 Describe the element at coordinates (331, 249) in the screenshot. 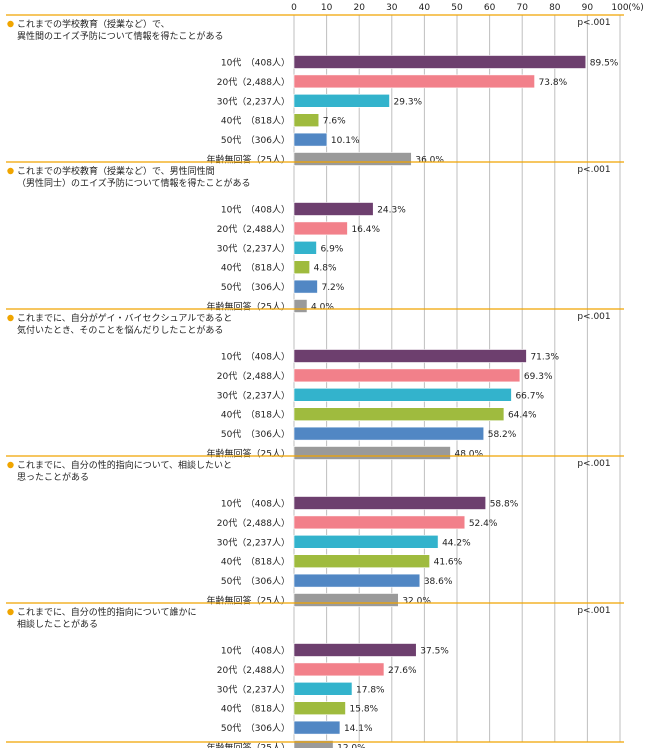

I see `value-label: 6.9%` at that location.